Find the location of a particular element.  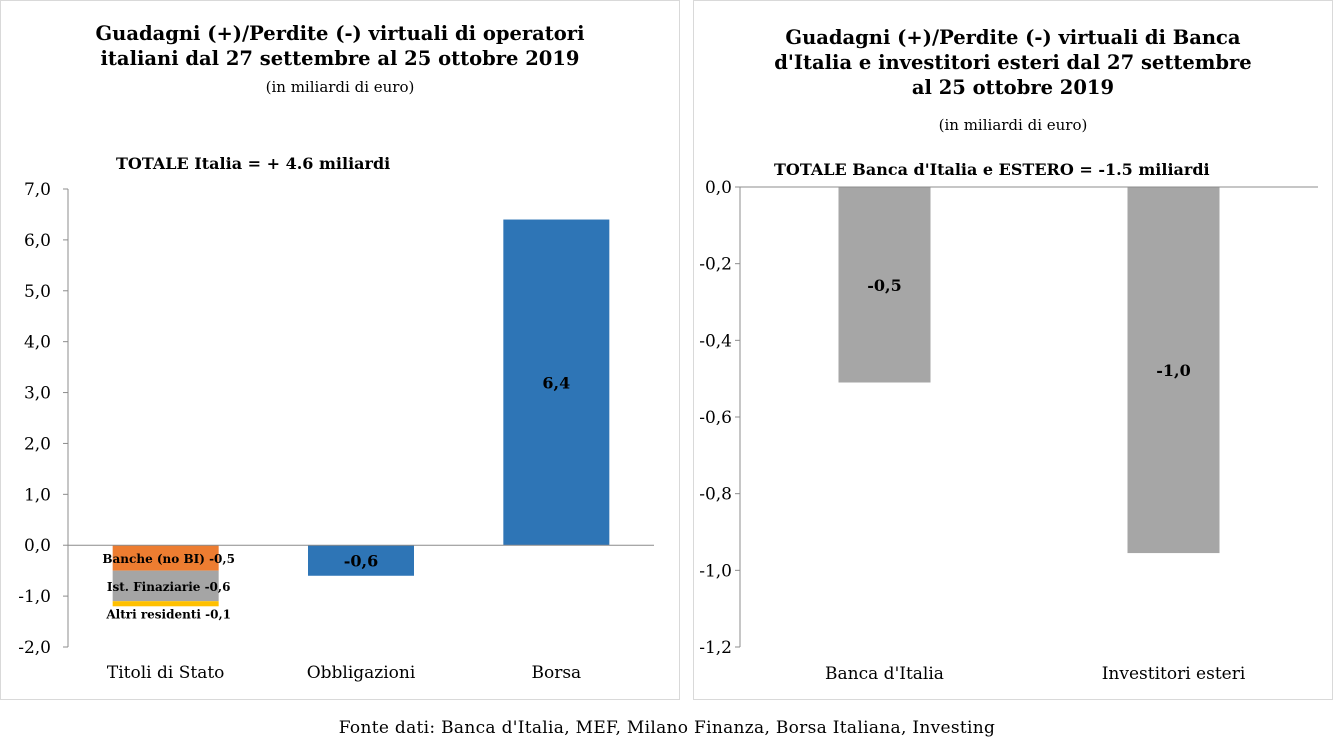

bar-value-label: 6,4 is located at coordinates (556, 382).